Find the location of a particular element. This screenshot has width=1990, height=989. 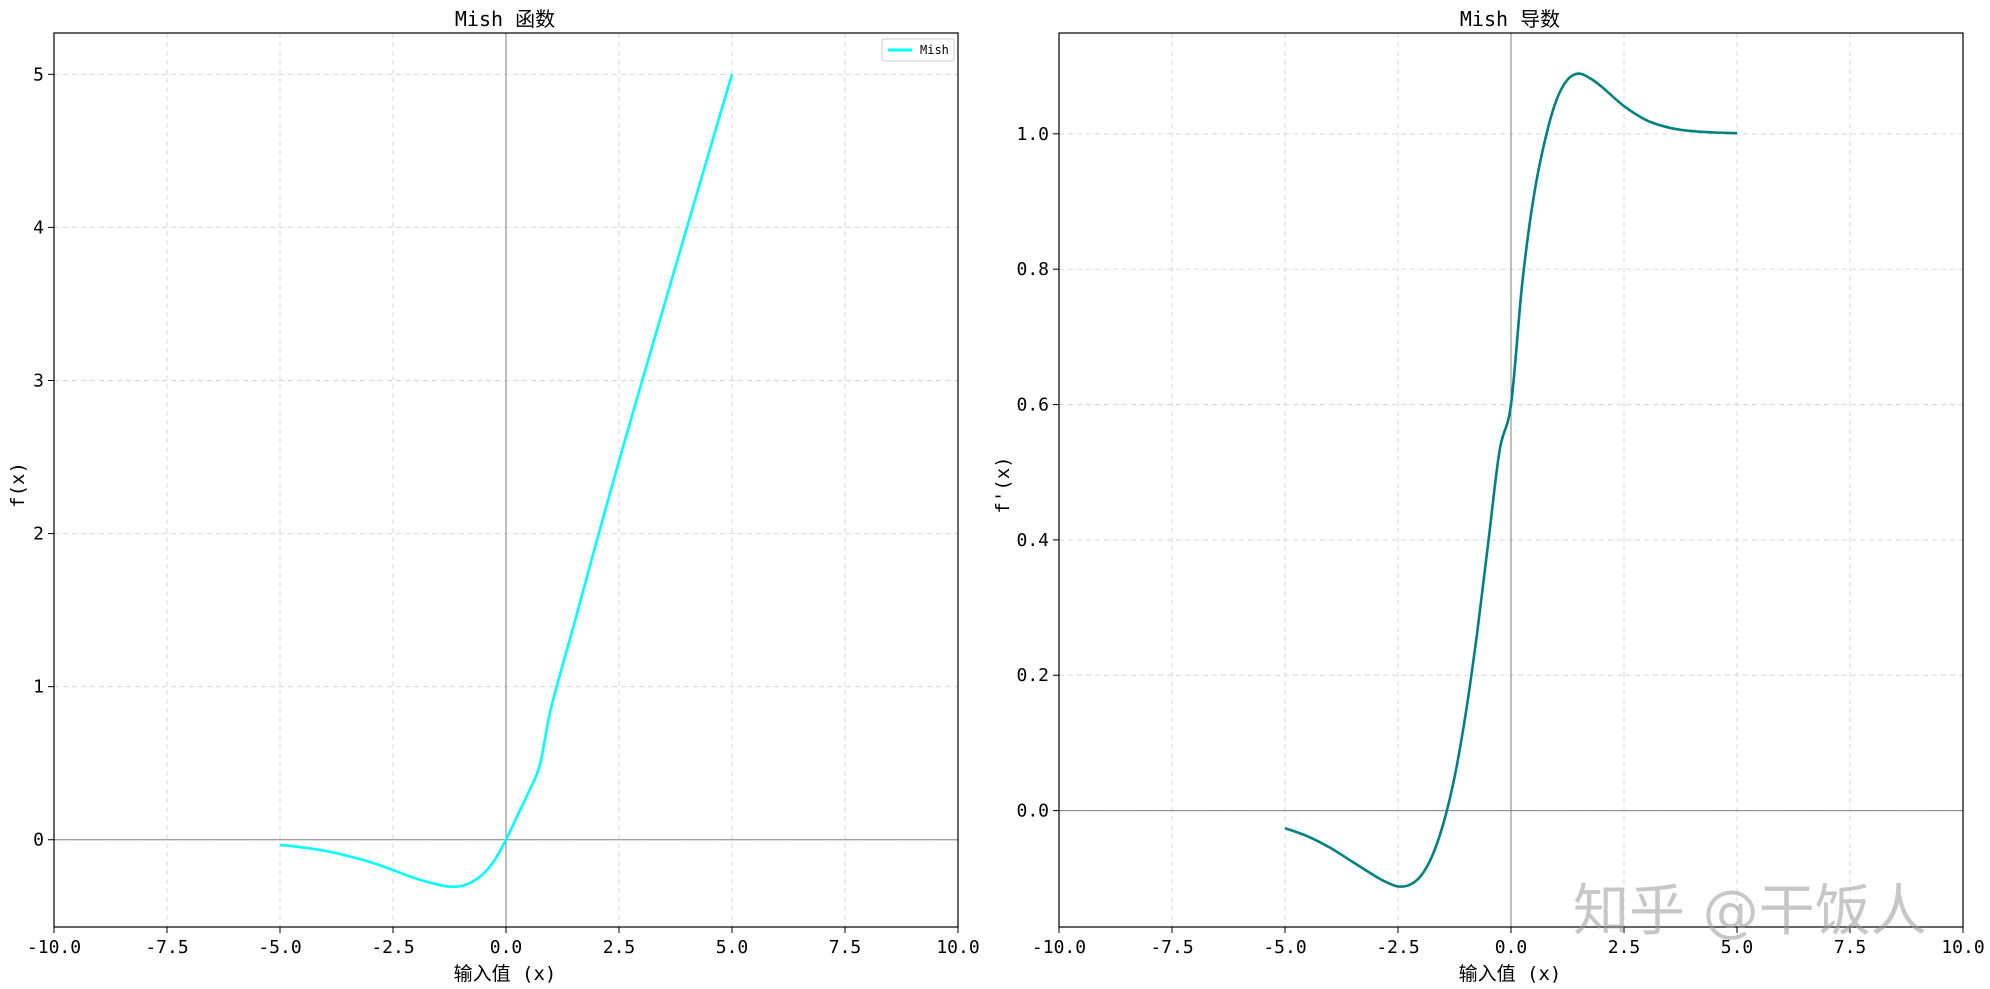

legend-box is located at coordinates (918, 50).